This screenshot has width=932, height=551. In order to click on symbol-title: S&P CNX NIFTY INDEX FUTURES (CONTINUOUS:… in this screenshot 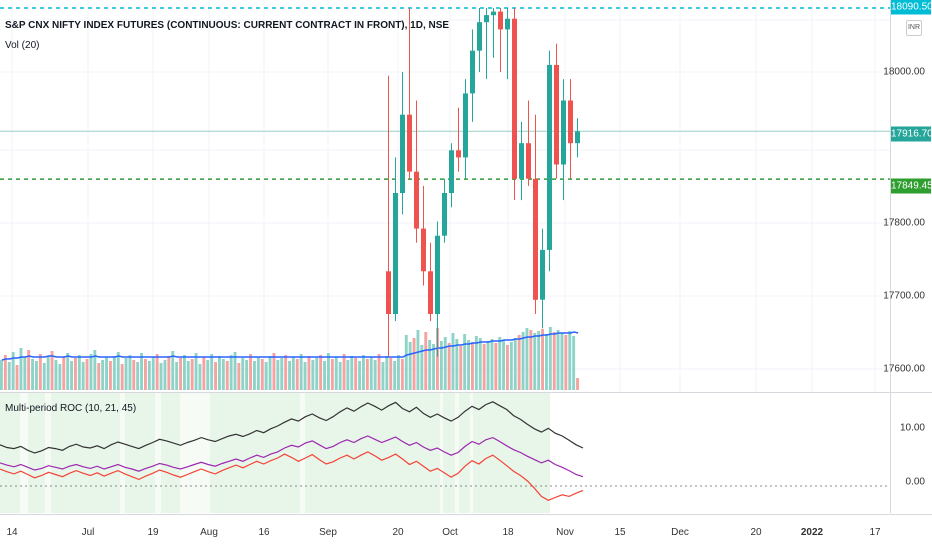, I will do `click(227, 25)`.